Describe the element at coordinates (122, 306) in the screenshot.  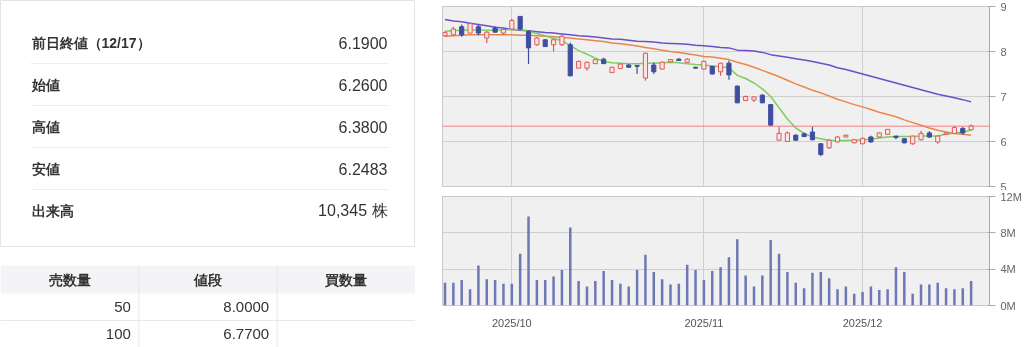
I see `text: 50` at that location.